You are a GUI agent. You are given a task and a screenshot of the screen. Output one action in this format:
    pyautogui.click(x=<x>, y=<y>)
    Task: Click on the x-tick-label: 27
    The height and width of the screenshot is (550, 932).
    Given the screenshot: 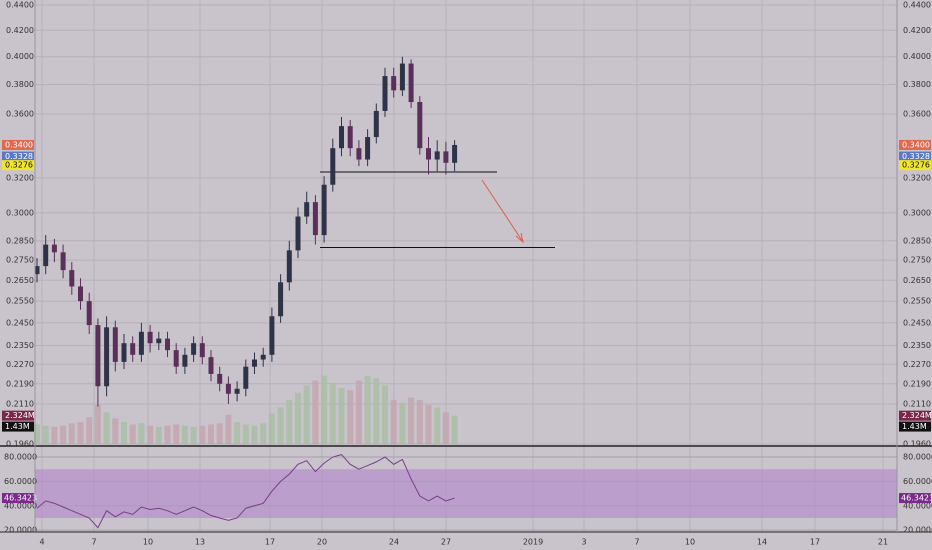 What is the action you would take?
    pyautogui.click(x=446, y=542)
    